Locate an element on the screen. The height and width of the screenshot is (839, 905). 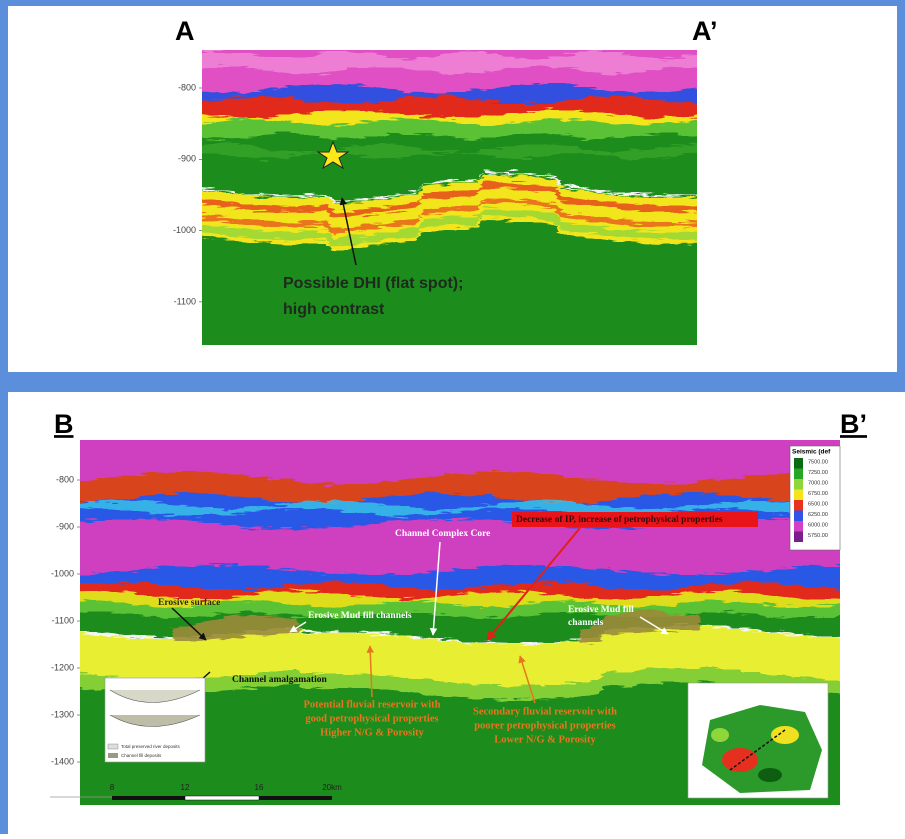
annotation: good petrophysical properties is located at coordinates (371, 718).